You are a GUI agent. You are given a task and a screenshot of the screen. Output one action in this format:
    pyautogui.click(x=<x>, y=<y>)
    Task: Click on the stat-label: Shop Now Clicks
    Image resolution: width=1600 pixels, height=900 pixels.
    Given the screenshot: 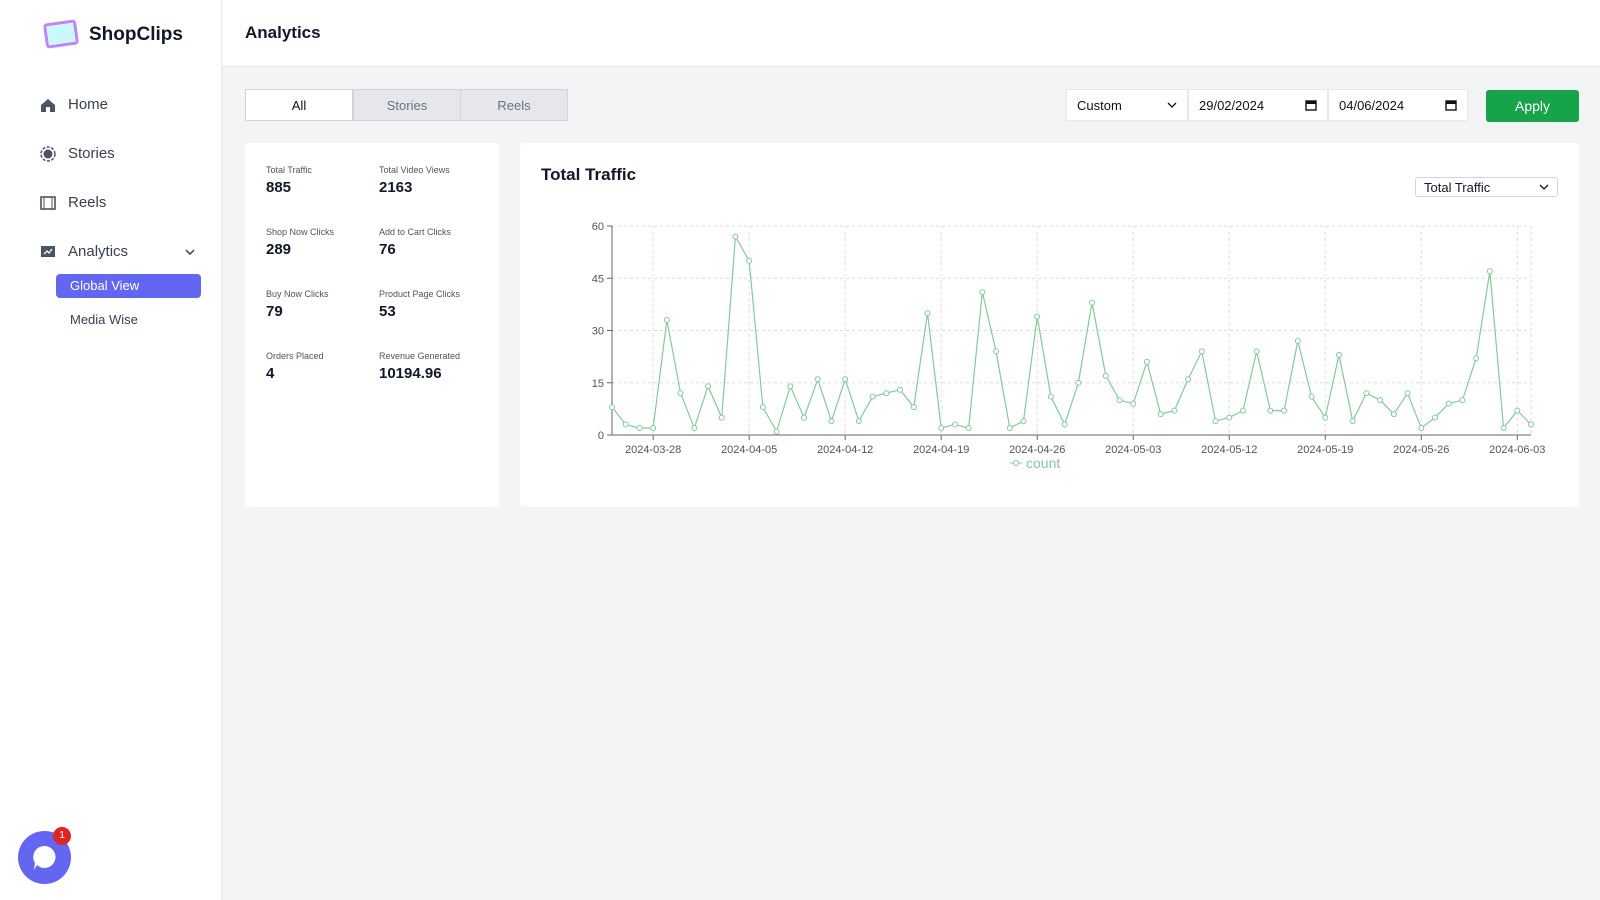 What is the action you would take?
    pyautogui.click(x=300, y=232)
    